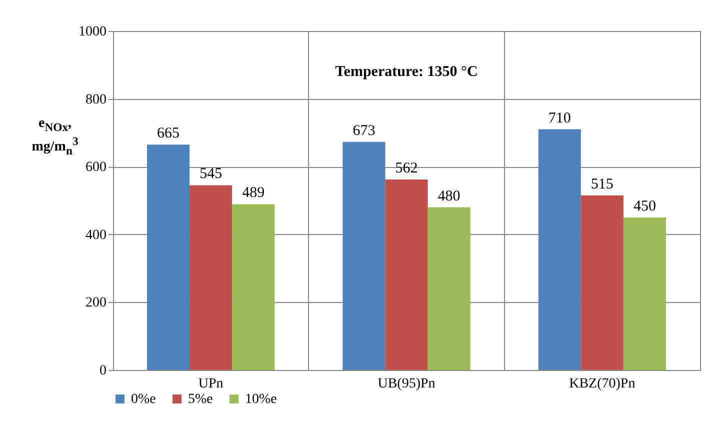  What do you see at coordinates (96, 168) in the screenshot?
I see `y-tick-label: 600` at bounding box center [96, 168].